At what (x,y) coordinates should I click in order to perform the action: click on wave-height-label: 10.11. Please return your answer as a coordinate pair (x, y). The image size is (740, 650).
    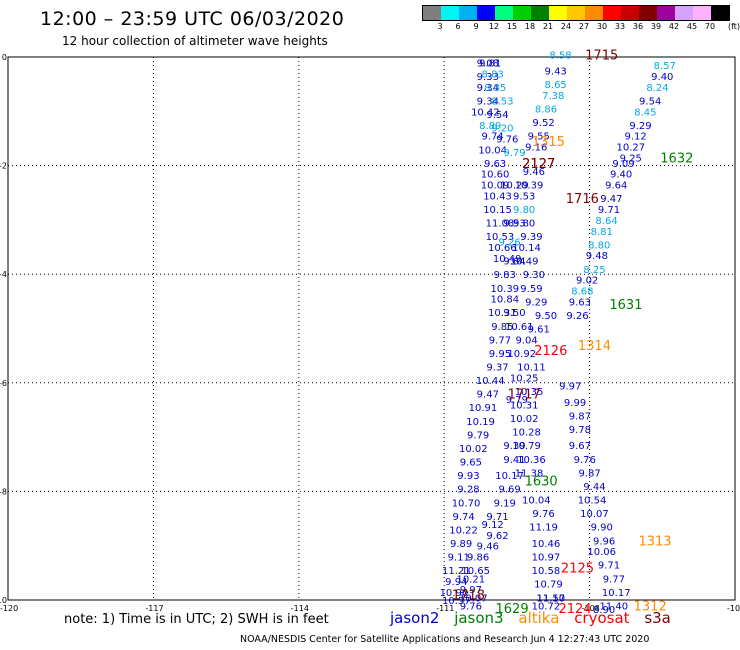
    Looking at the image, I should click on (531, 368).